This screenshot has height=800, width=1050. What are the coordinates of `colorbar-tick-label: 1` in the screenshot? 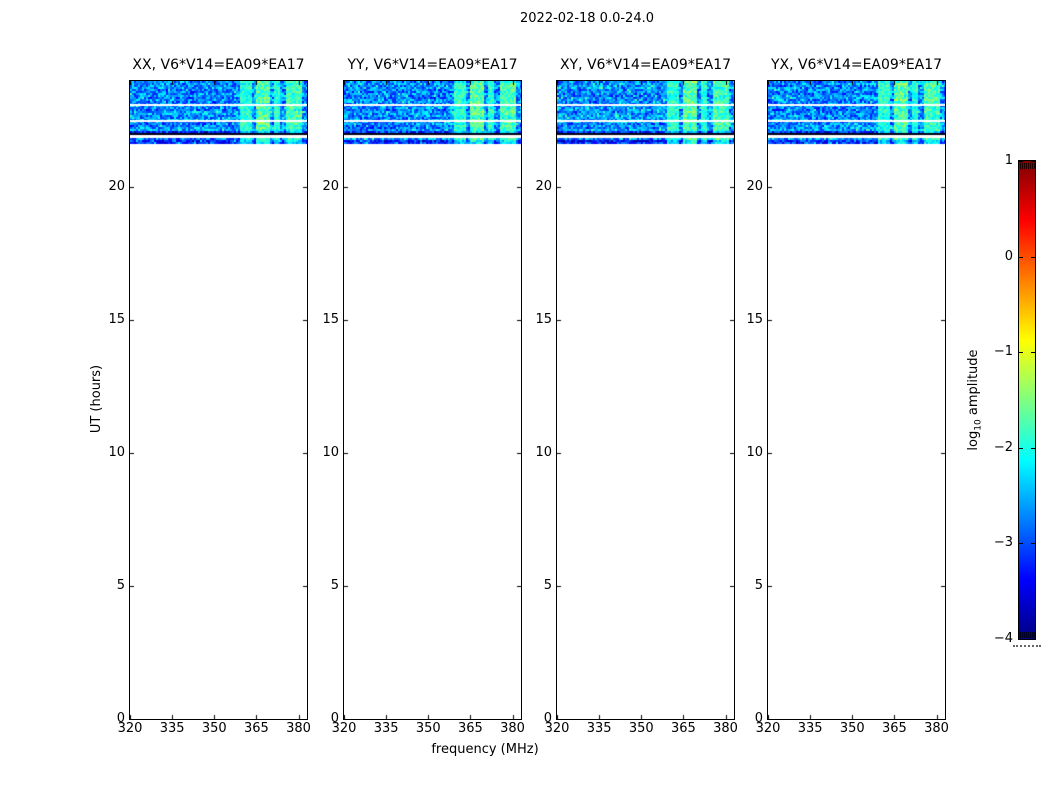 It's located at (1008, 160).